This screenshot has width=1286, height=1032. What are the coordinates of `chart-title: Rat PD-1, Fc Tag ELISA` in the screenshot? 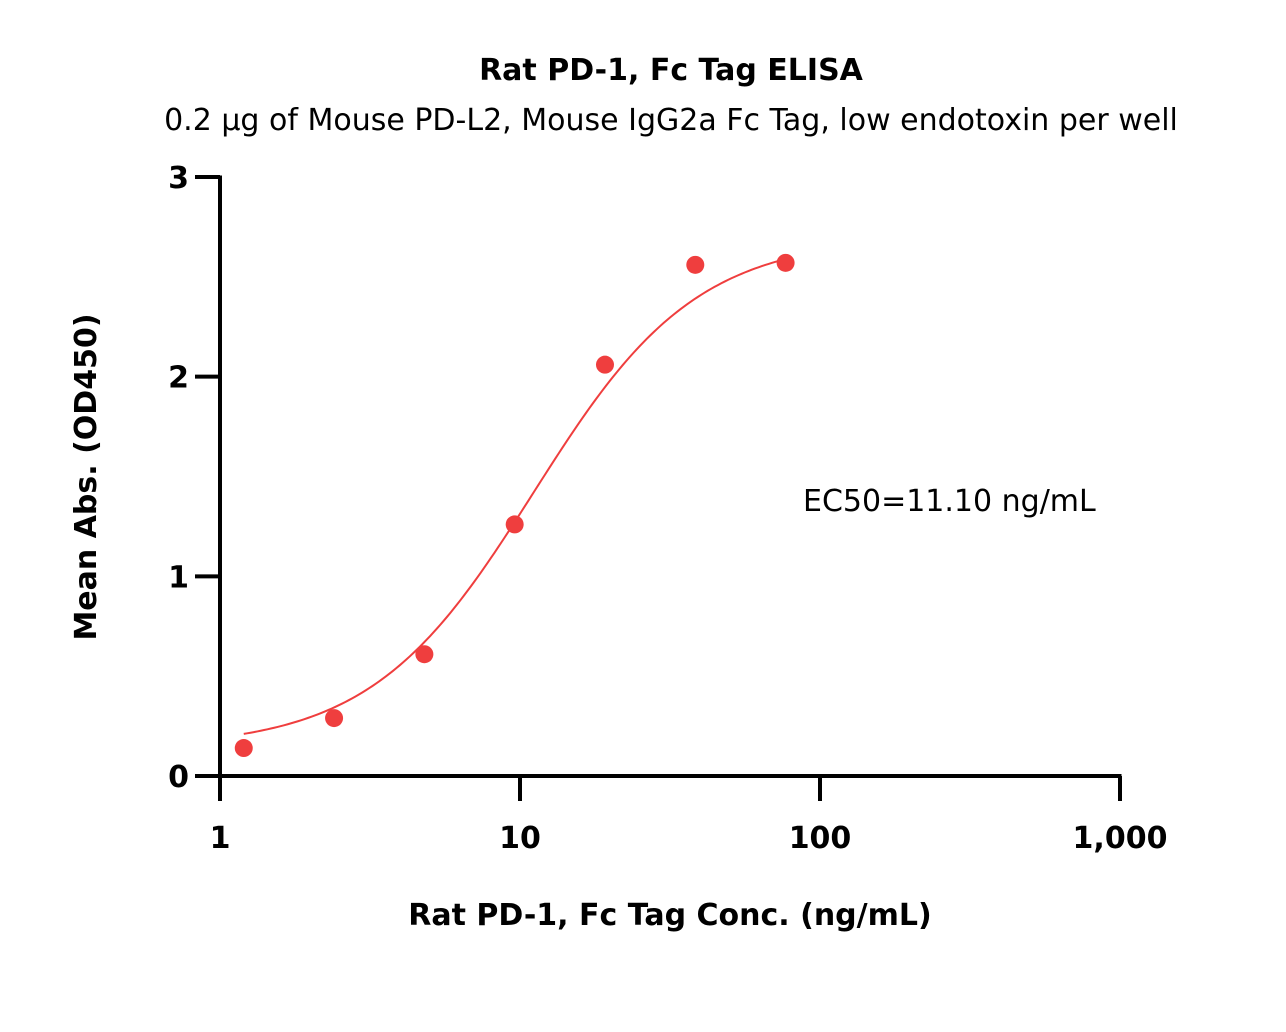 It's located at (671, 70).